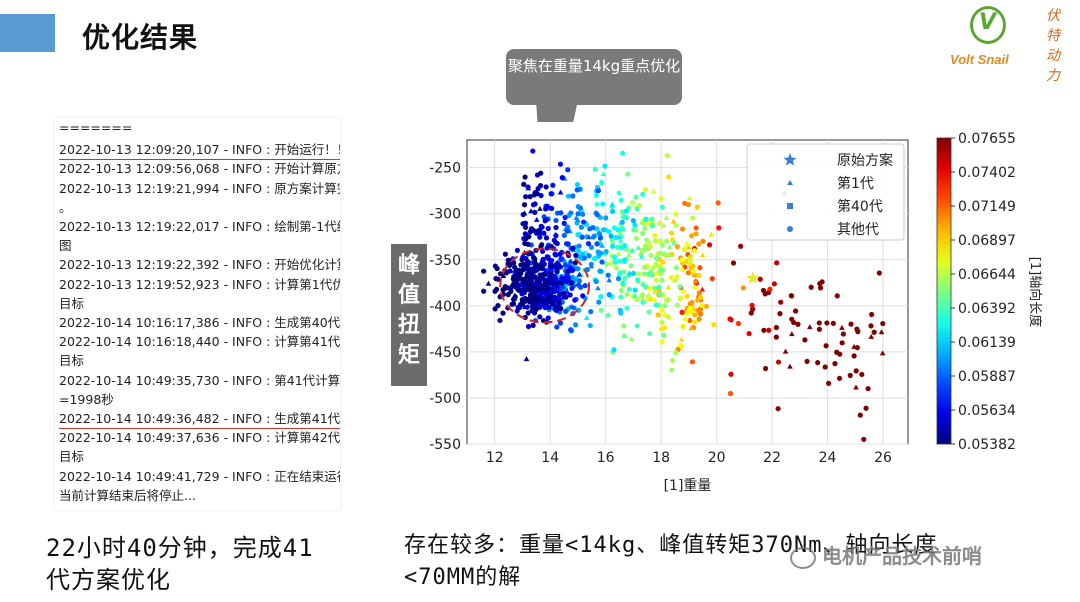 This screenshot has height=602, width=1080. Describe the element at coordinates (772, 458) in the screenshot. I see `x-tick-label: 22` at that location.